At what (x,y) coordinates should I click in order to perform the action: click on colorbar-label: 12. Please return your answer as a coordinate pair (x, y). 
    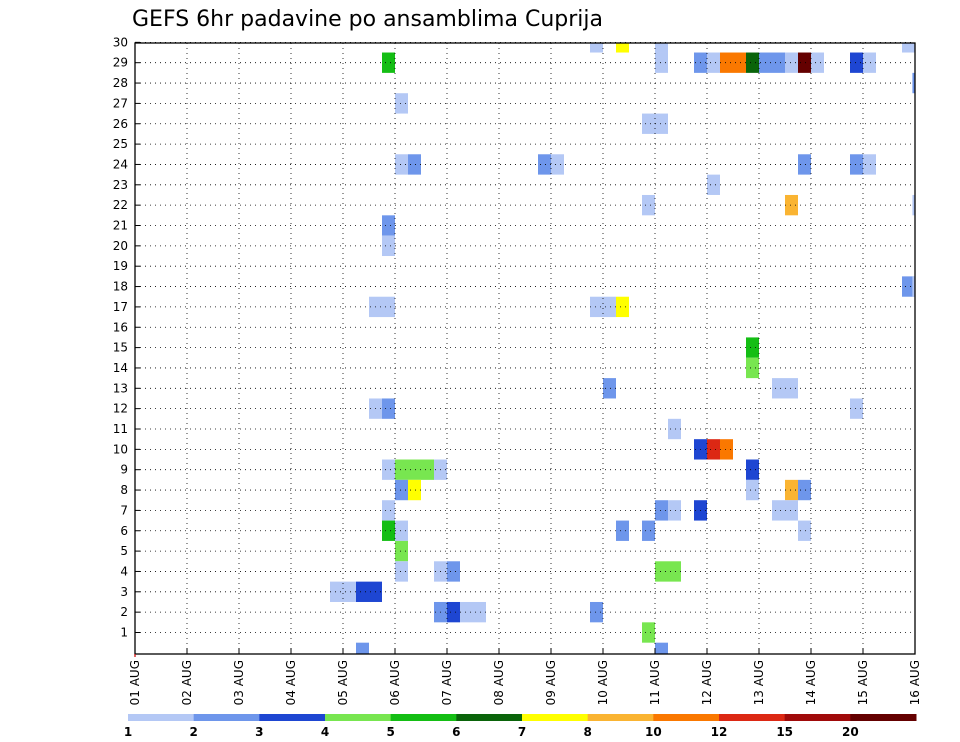
    Looking at the image, I should click on (719, 732).